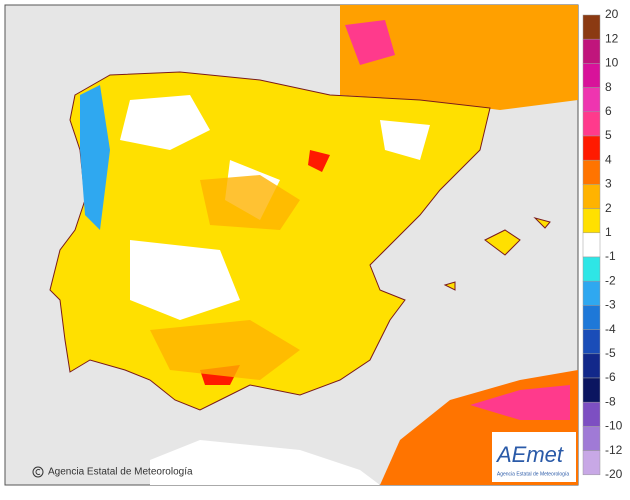  I want to click on balearic-islands, so click(497, 254).